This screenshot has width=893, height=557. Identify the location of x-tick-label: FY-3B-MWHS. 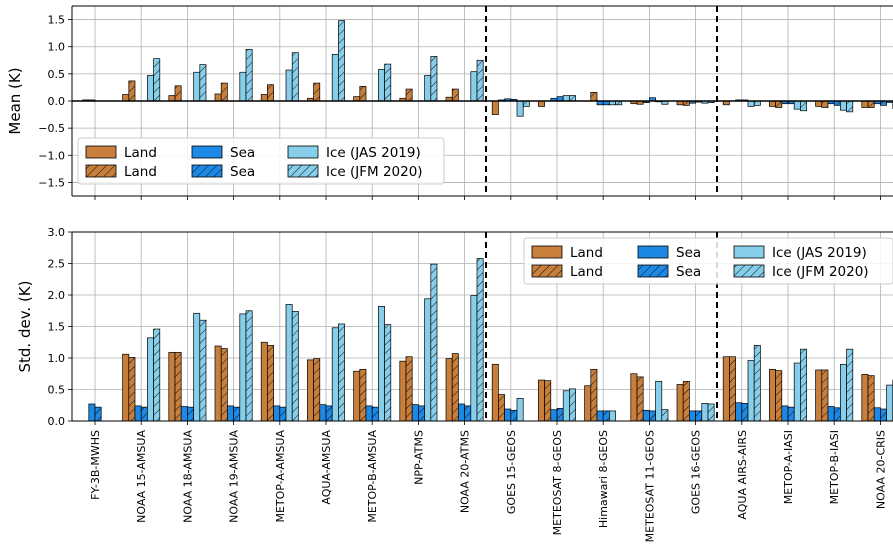
(95, 465).